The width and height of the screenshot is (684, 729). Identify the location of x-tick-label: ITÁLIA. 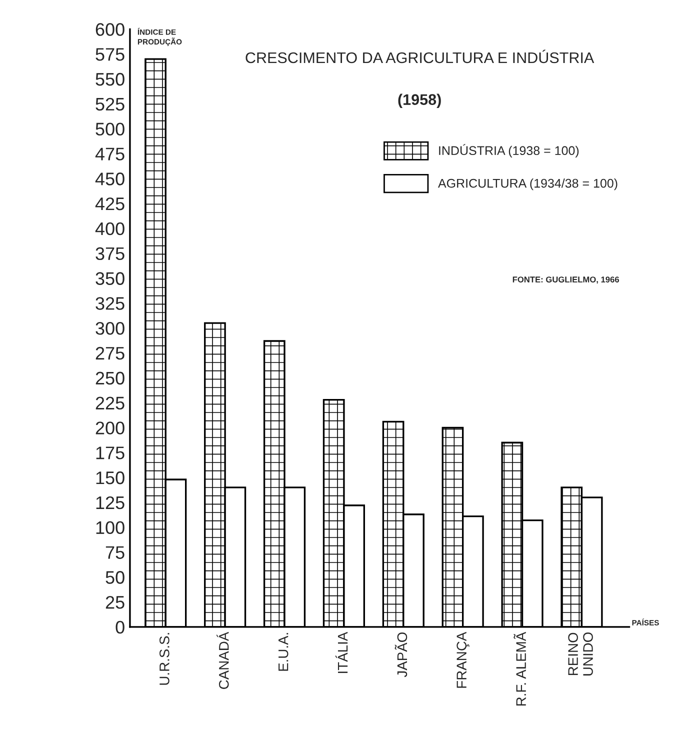
(342, 652).